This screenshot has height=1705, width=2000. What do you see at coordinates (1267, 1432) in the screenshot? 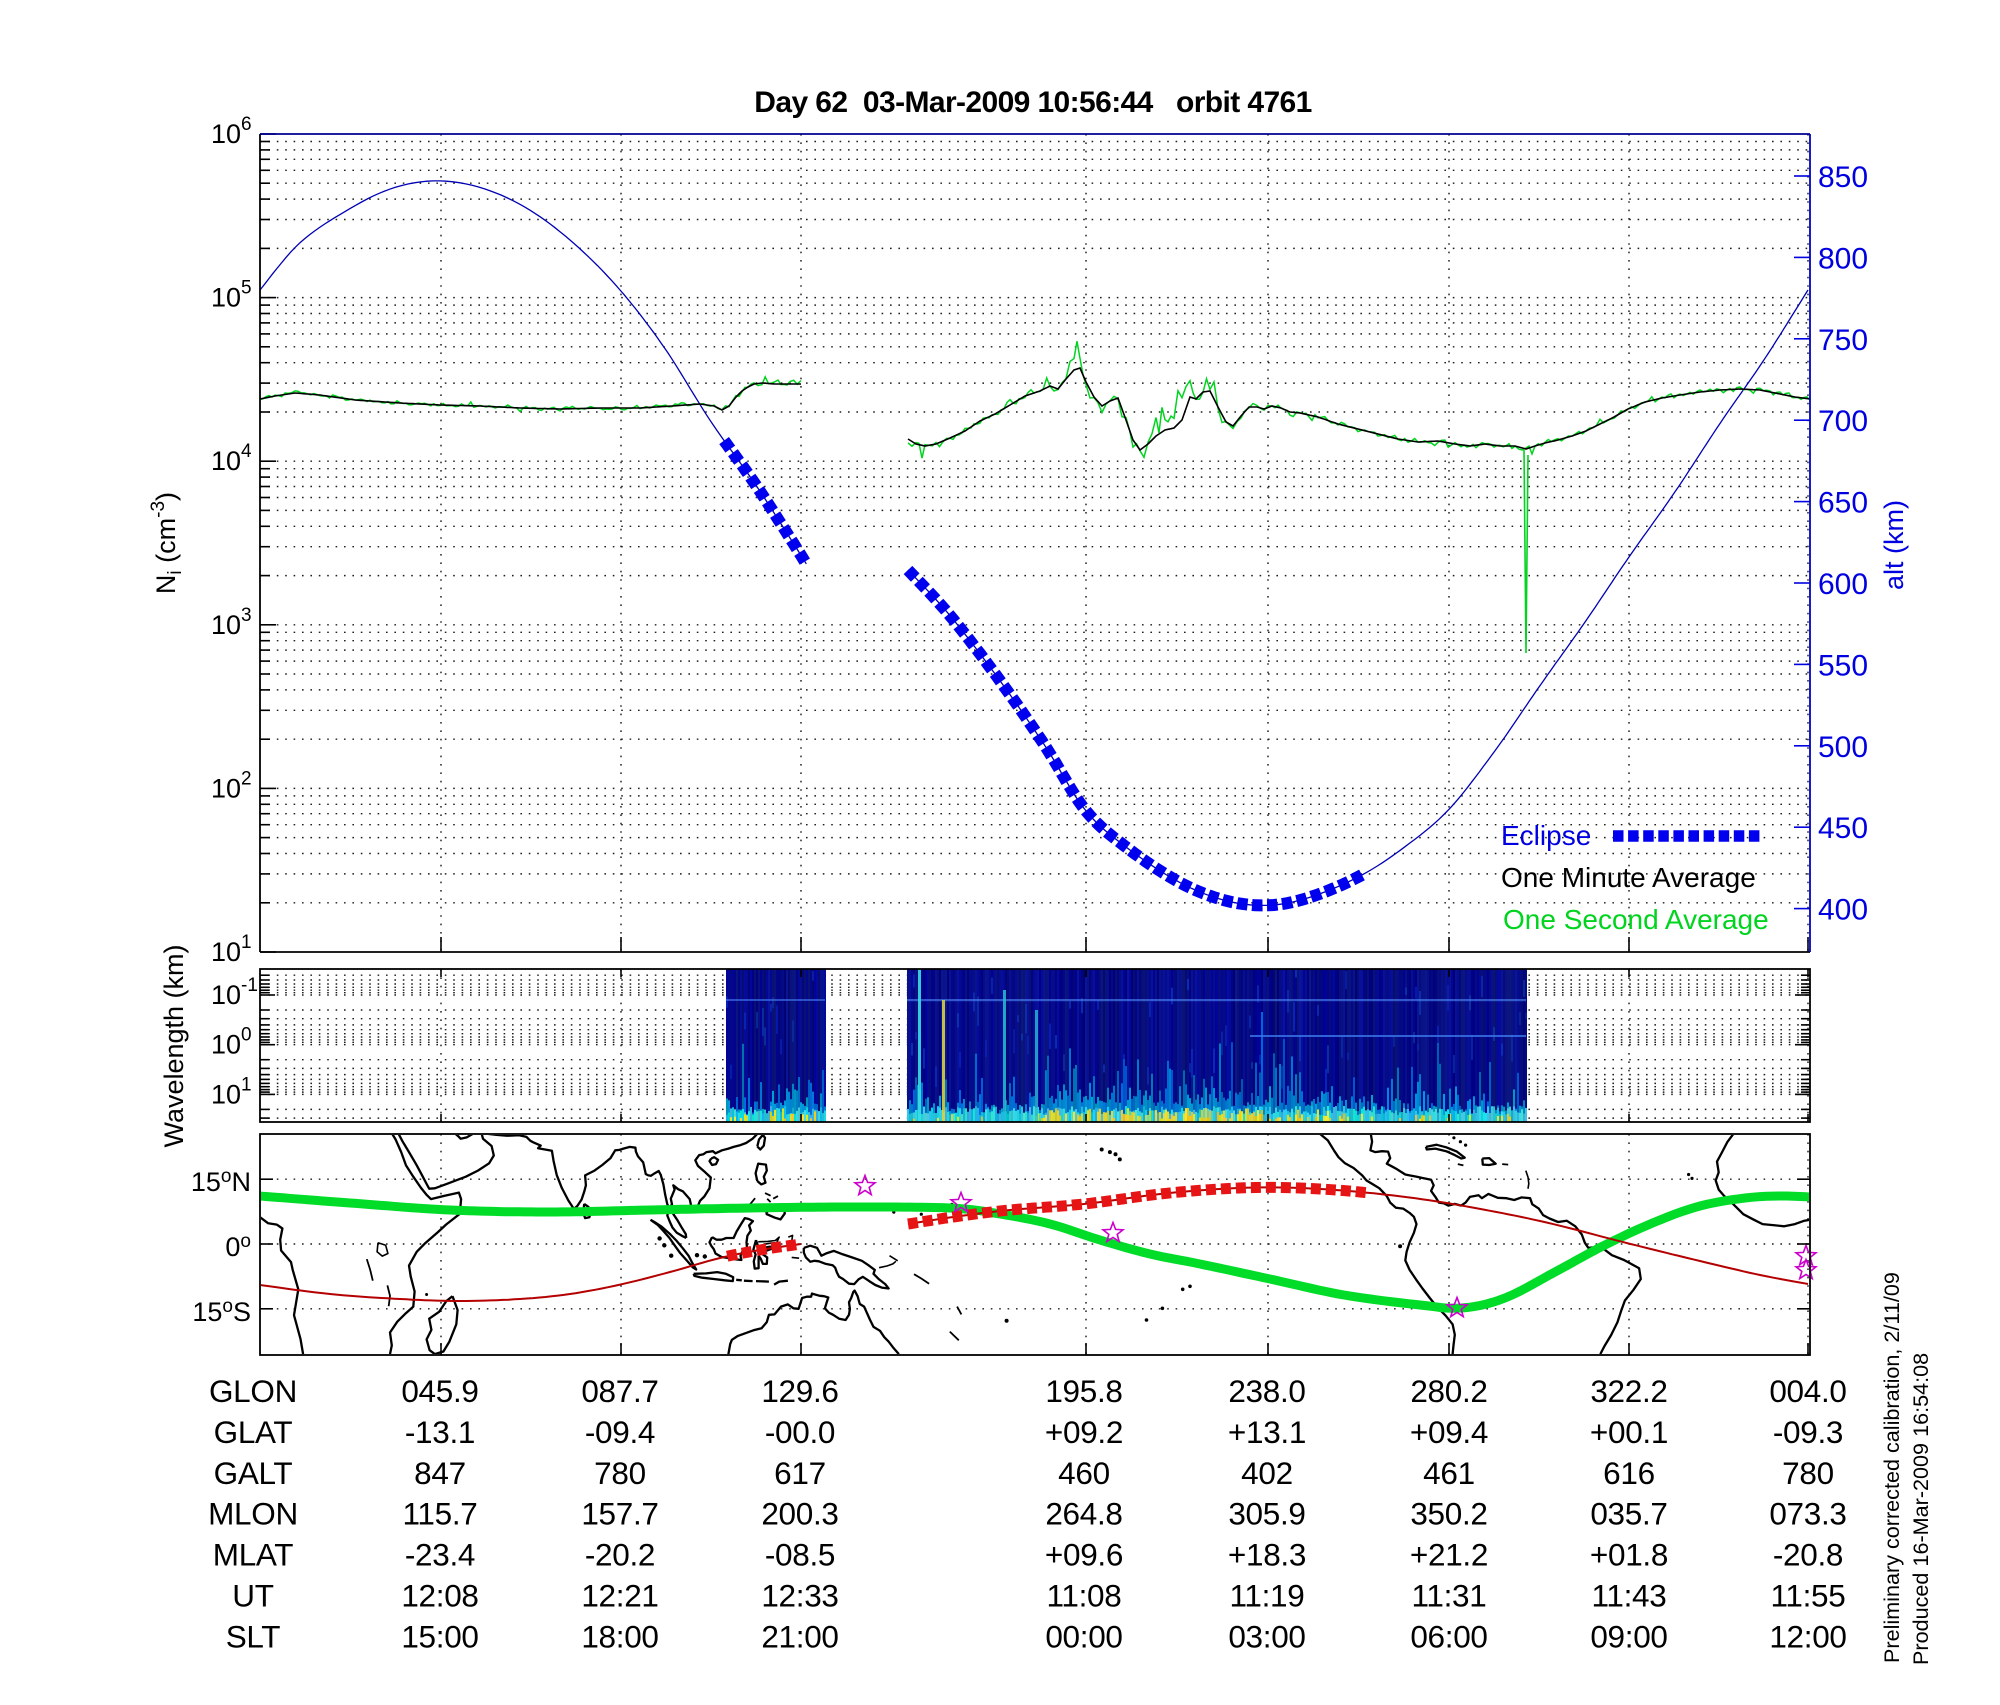
I see `svg-text: +13.1` at bounding box center [1267, 1432].